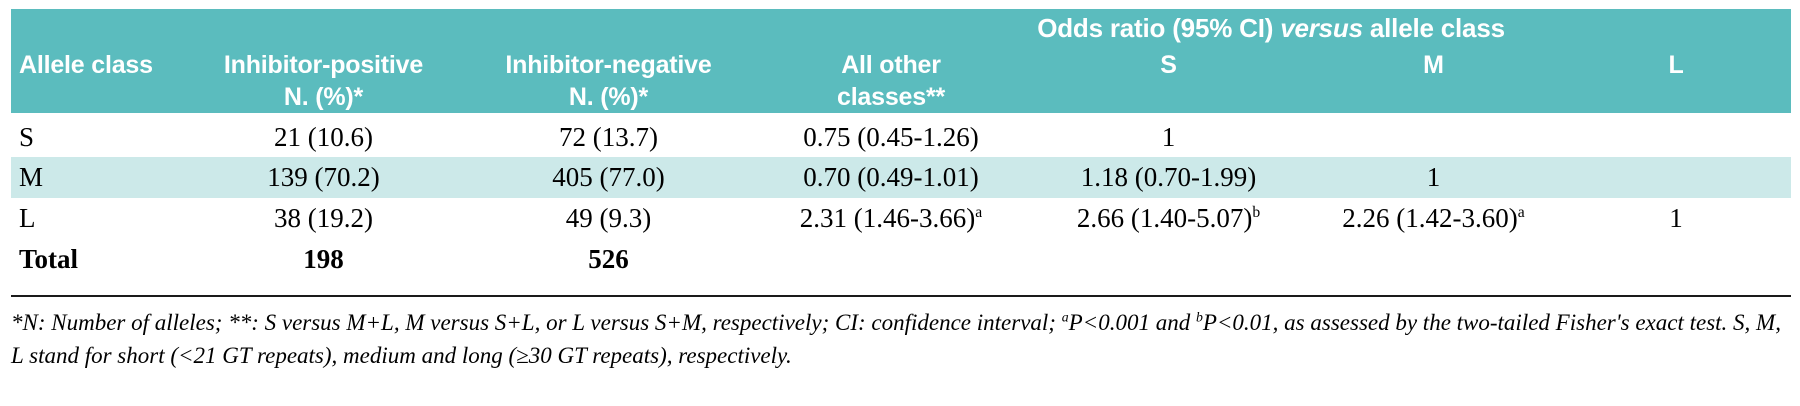  What do you see at coordinates (96, 82) in the screenshot?
I see `col-header-allele-class: Allele class` at bounding box center [96, 82].